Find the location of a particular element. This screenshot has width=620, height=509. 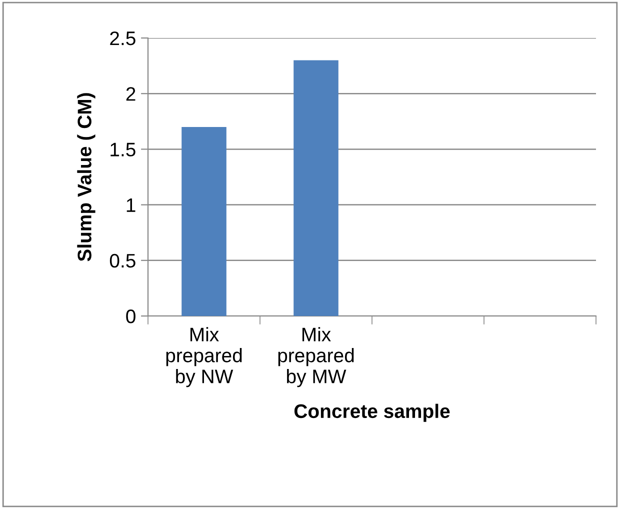

y-axis-title: Slump Value ( CM) is located at coordinates (86, 177).